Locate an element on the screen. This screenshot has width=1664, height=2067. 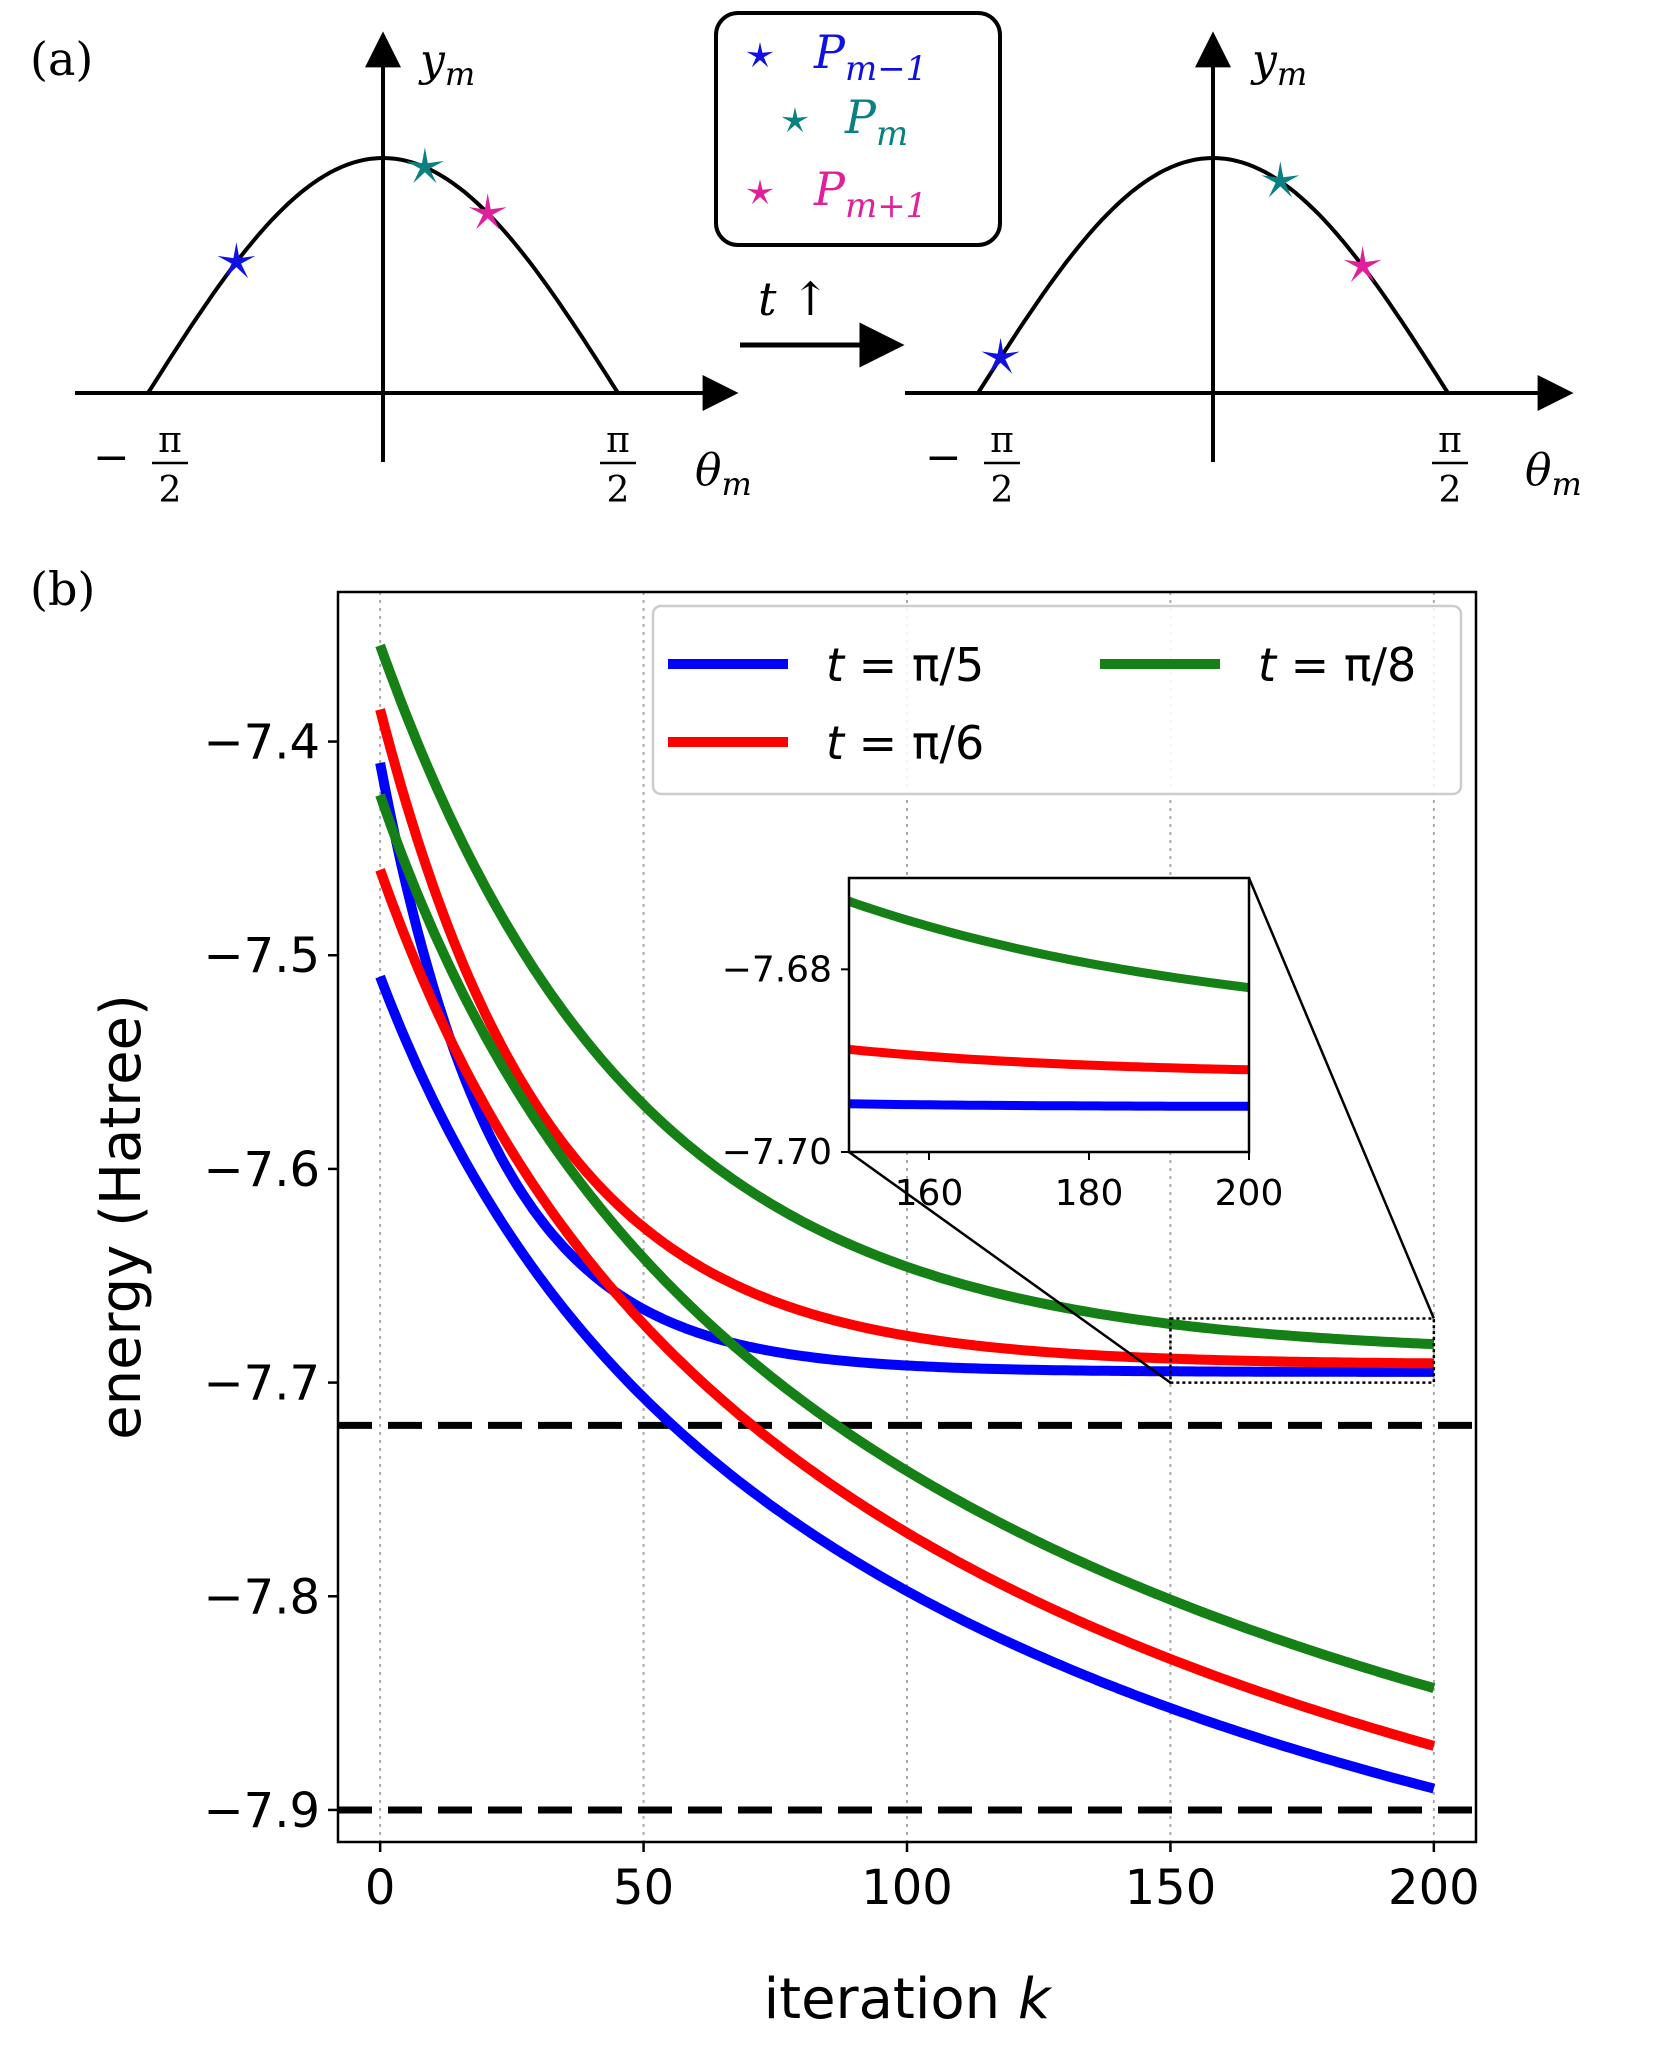
y-tick-label-5: −7.9 is located at coordinates (261, 1811).